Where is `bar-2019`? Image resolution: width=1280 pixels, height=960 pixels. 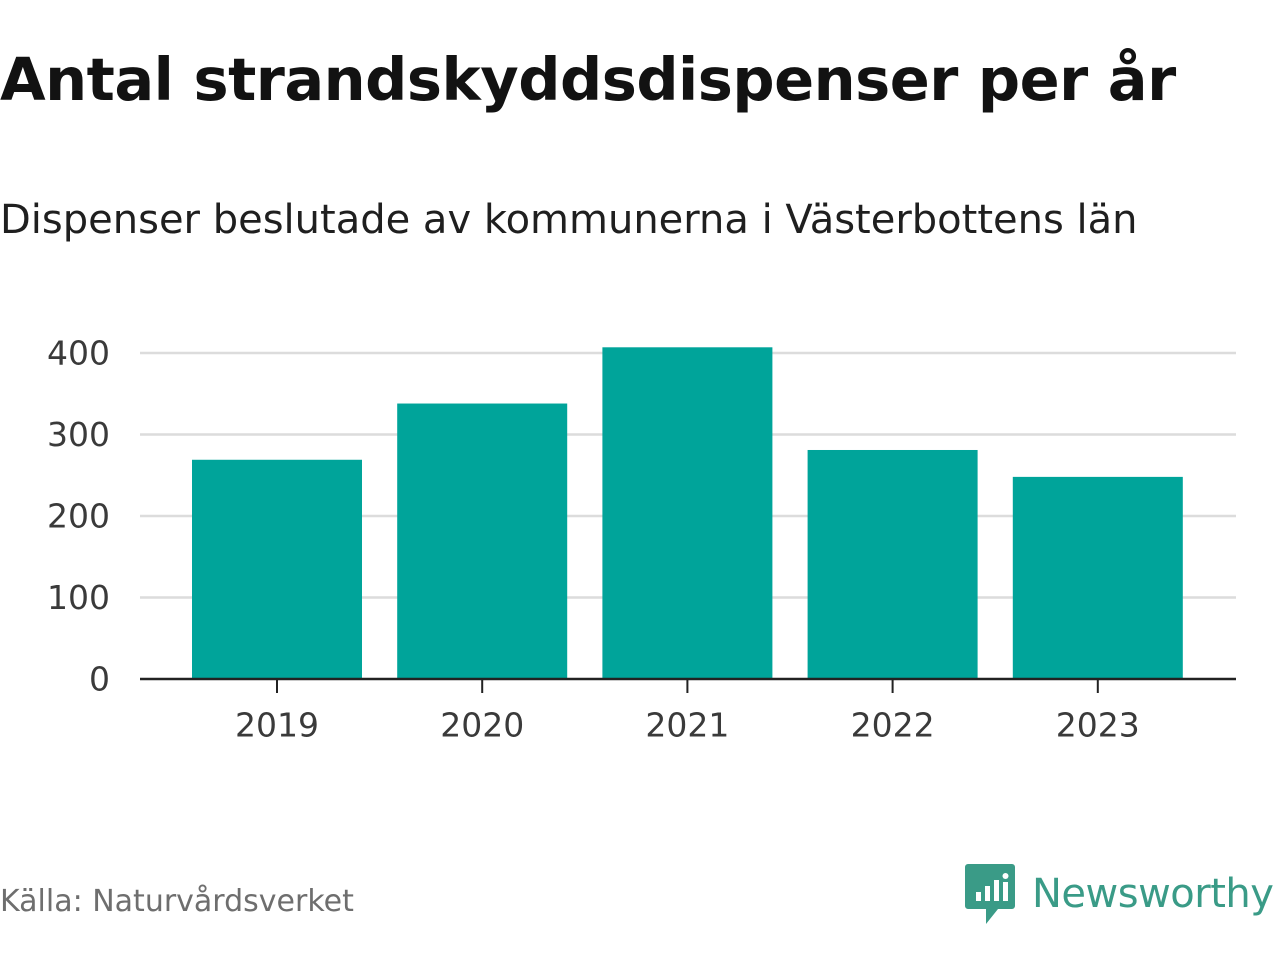
bar-2019 is located at coordinates (277, 569).